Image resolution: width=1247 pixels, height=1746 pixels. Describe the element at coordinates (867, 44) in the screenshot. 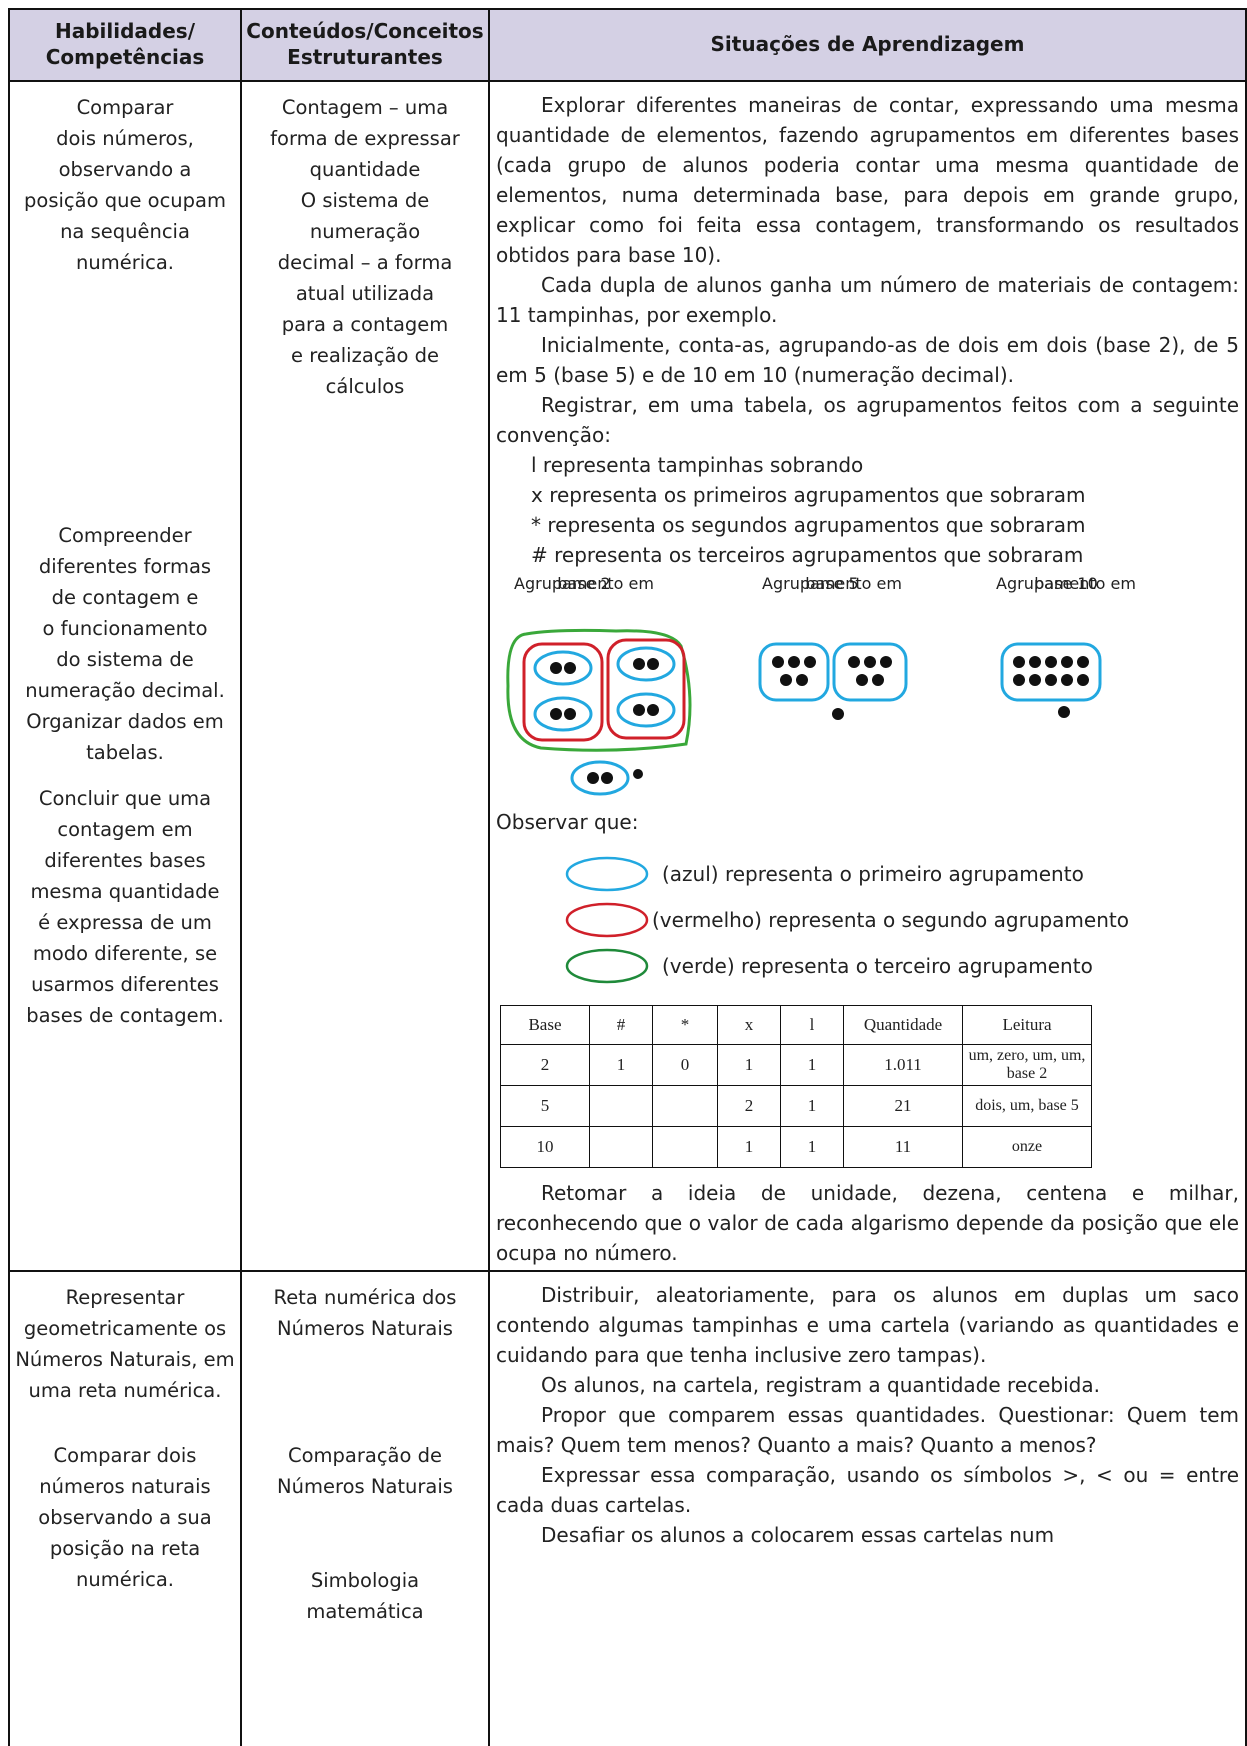

I see `header-cell: Situações de Aprendizagem` at that location.